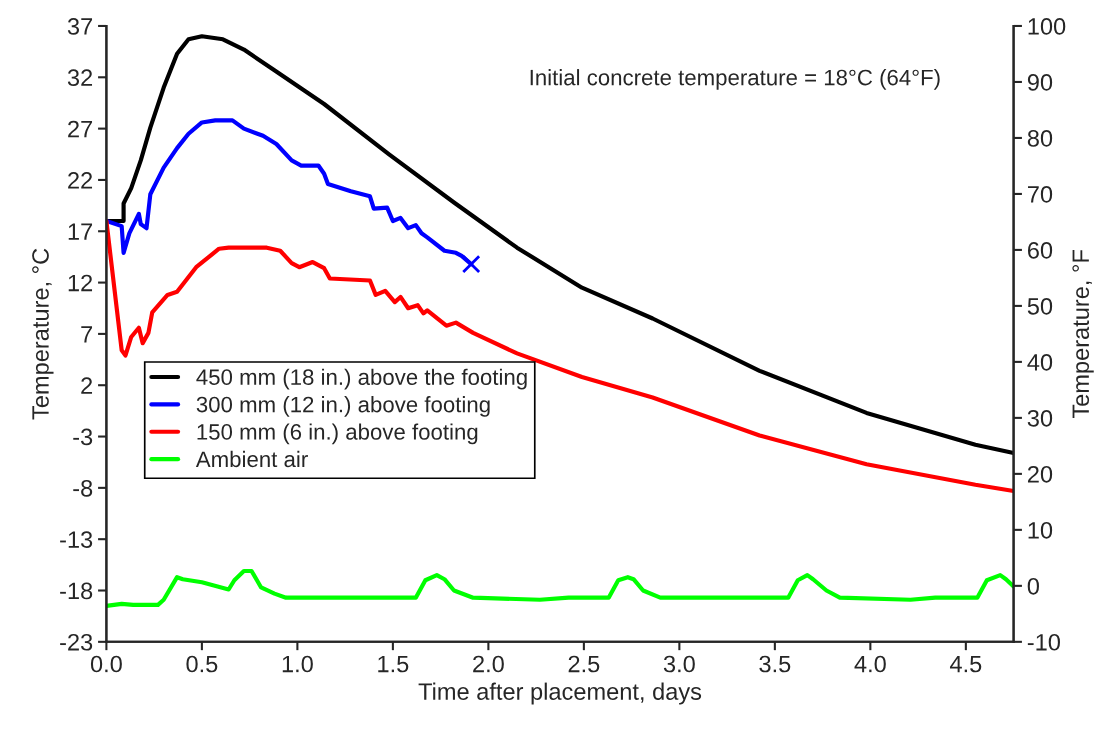 The image size is (1120, 742). Describe the element at coordinates (1043, 642) in the screenshot. I see `y2-tick-label: -10` at that location.